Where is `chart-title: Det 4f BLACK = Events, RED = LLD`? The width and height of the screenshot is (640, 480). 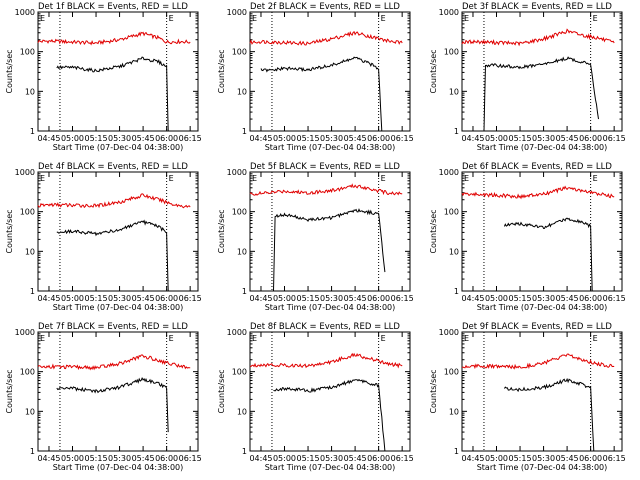
chart-title: Det 4f BLACK = Events, RED = LLD is located at coordinates (113, 167).